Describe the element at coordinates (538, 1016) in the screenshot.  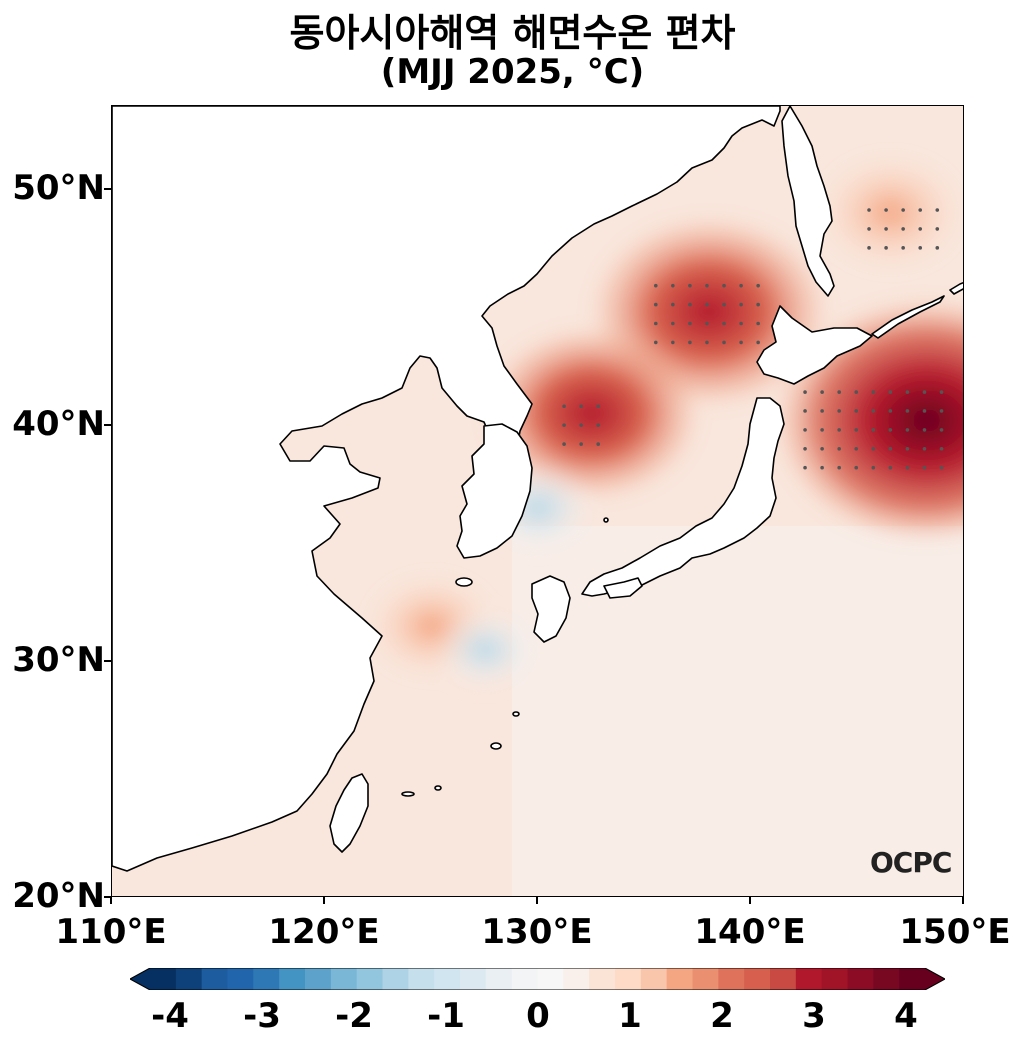
I see `colorbar-label: 0` at that location.